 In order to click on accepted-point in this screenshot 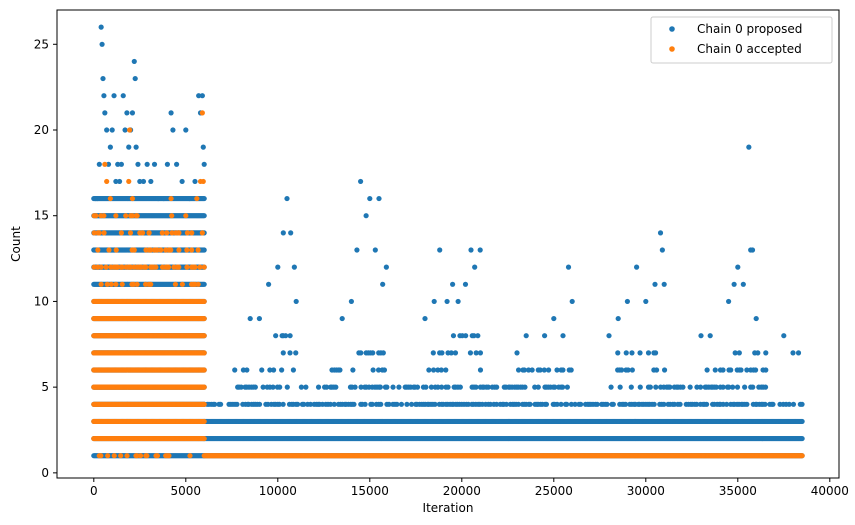, I will do `click(204, 404)`.